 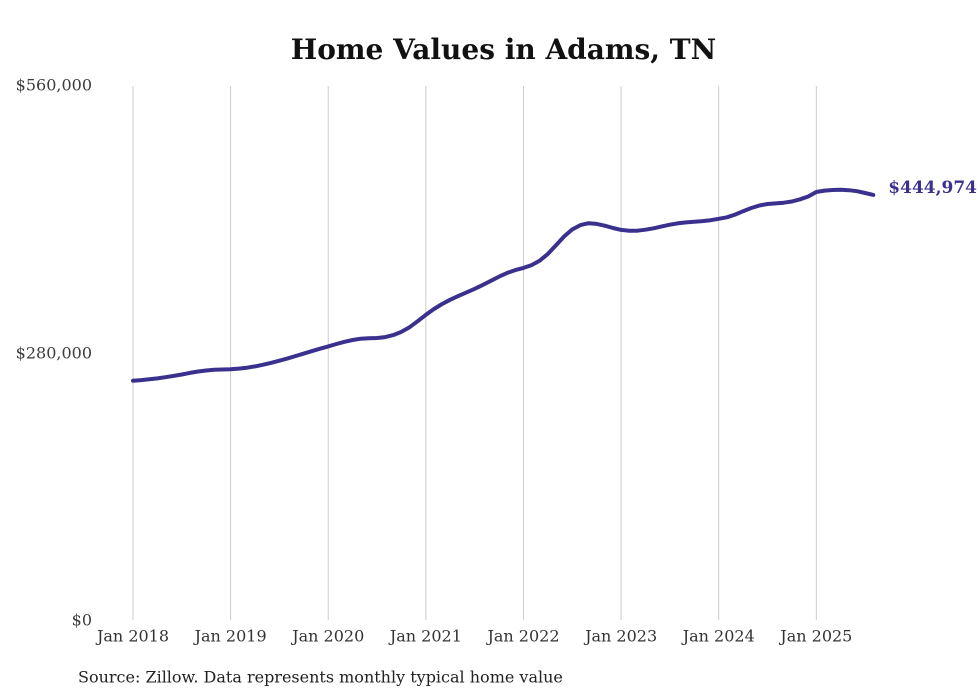 What do you see at coordinates (523, 636) in the screenshot?
I see `x-tick-label: Jan 2022` at bounding box center [523, 636].